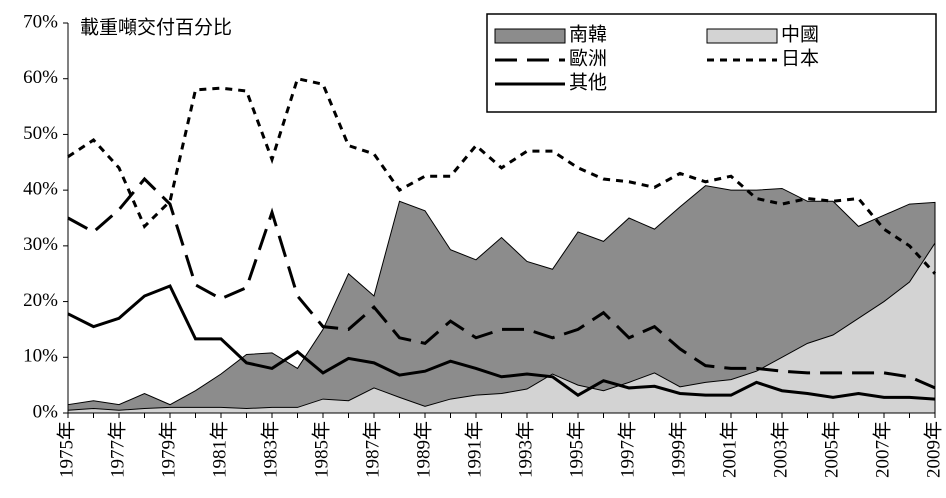 This screenshot has height=498, width=946. What do you see at coordinates (372, 449) in the screenshot?
I see `x-tick-label: 1987年` at bounding box center [372, 449].